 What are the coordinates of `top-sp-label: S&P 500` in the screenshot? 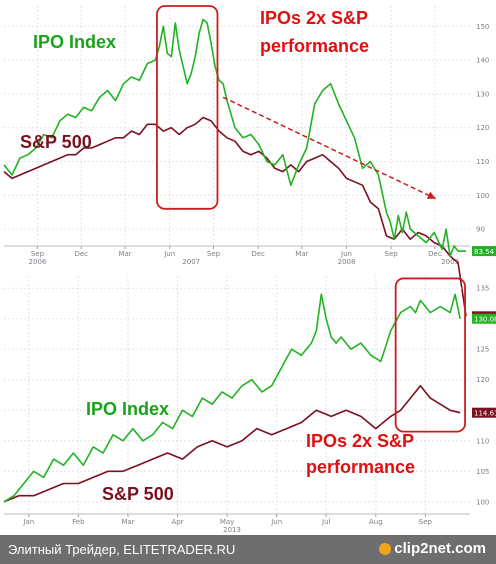 It's located at (56, 142).